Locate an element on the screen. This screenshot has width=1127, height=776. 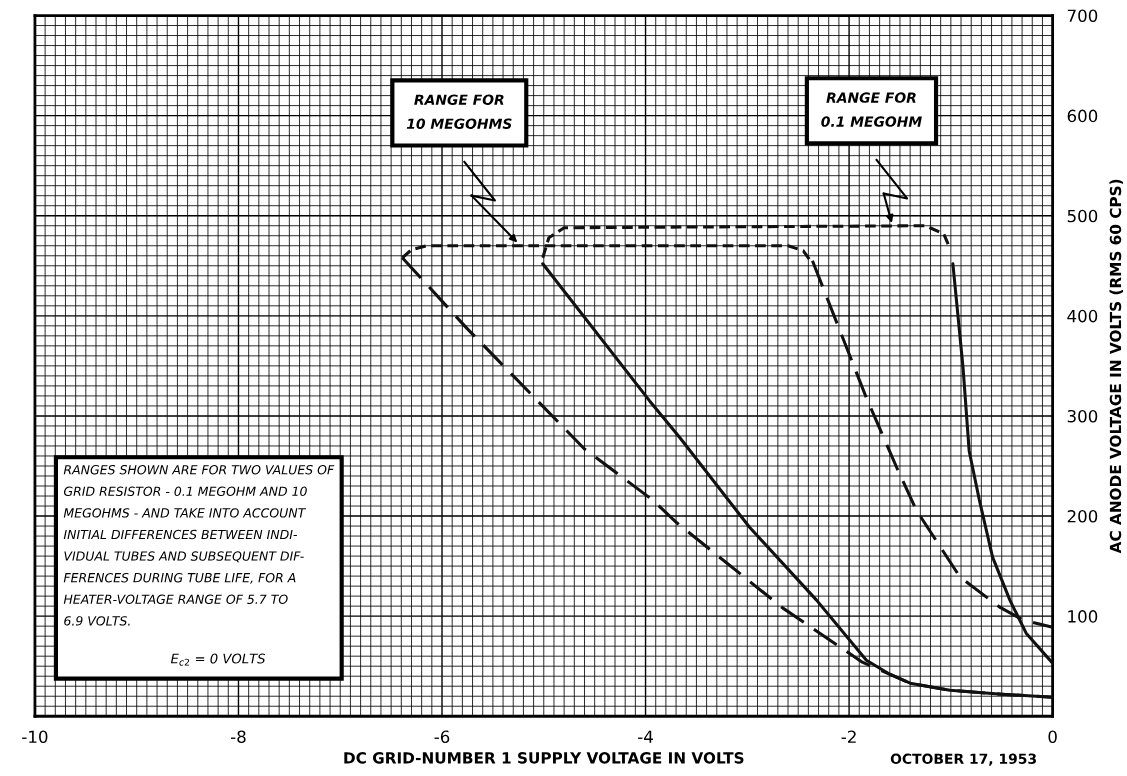
x-tick-label: -4 is located at coordinates (645, 736).